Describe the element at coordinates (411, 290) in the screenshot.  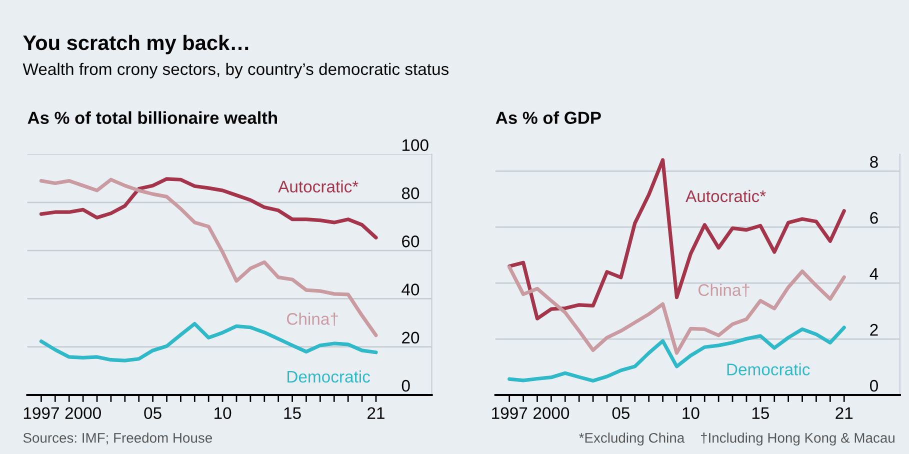
I see `y-tick-label: 40` at that location.